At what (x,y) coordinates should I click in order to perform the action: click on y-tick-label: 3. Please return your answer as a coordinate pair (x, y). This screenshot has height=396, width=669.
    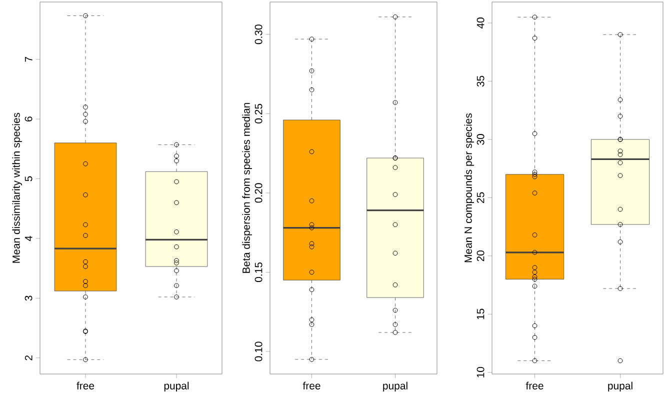
    Looking at the image, I should click on (28, 298).